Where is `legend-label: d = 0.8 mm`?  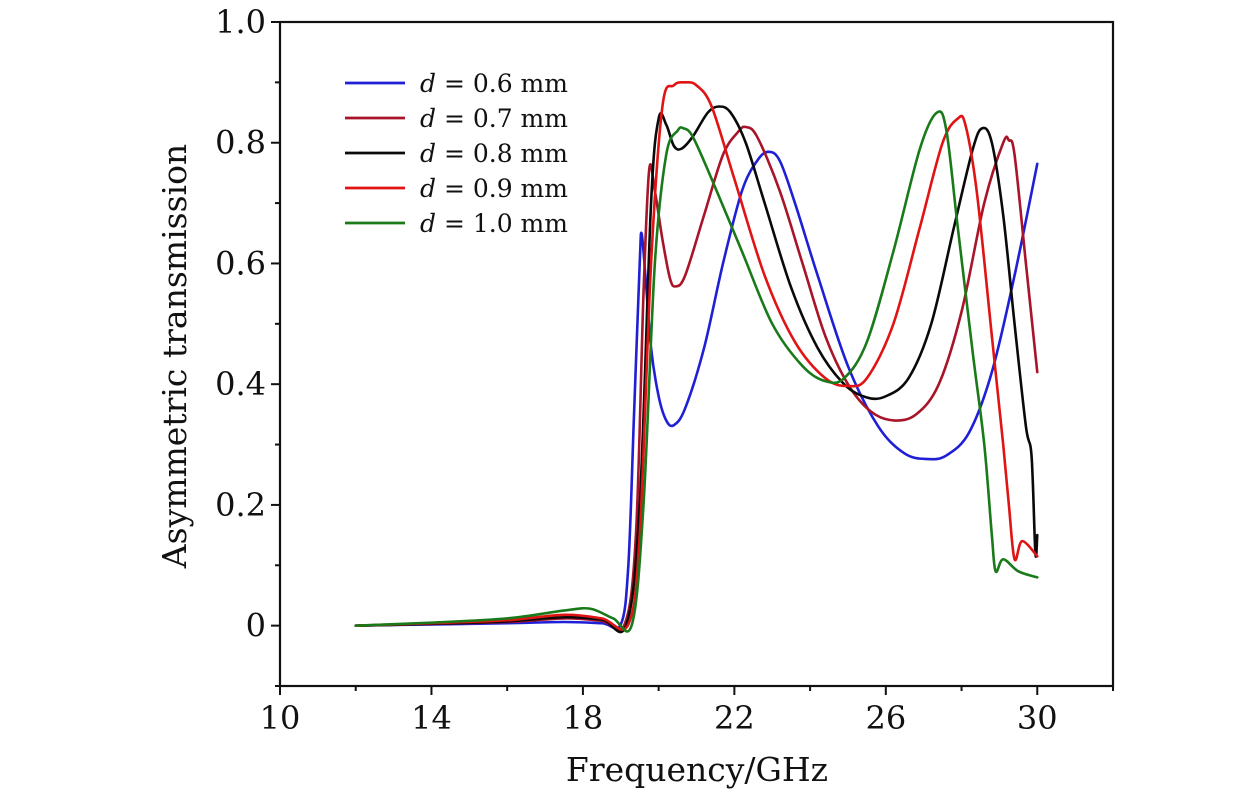 legend-label: d = 0.8 mm is located at coordinates (494, 153).